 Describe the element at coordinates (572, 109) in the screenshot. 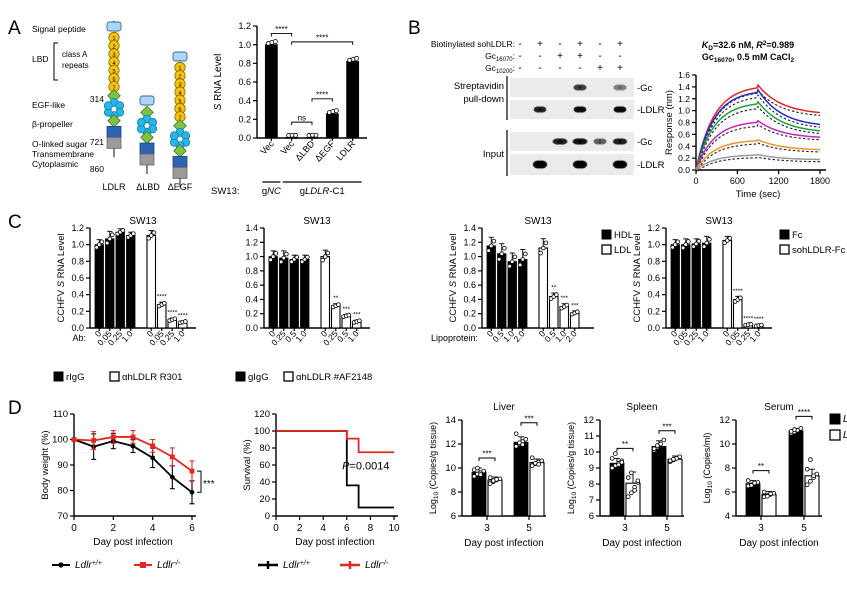

I see `blot-strip` at that location.